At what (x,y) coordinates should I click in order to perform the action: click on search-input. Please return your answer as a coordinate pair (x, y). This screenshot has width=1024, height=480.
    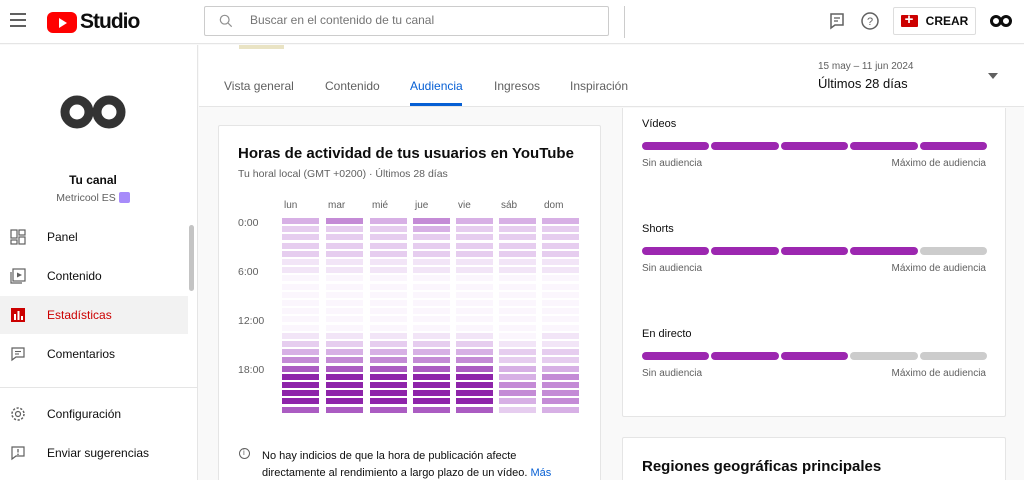
    Looking at the image, I should click on (420, 20).